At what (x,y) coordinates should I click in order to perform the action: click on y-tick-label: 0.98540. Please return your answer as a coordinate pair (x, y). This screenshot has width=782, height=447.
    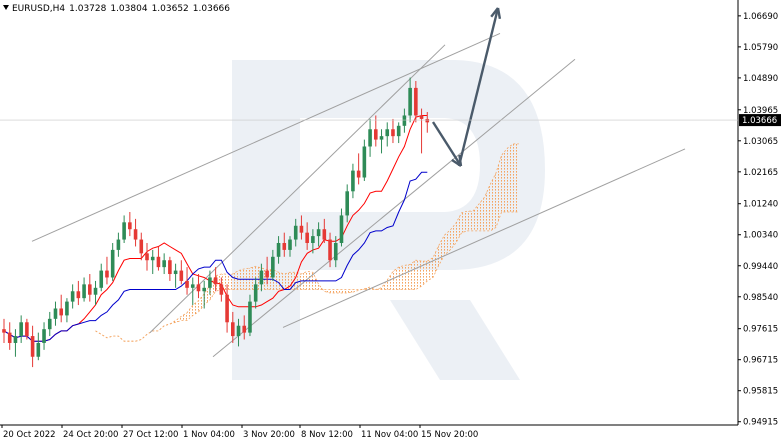
    Looking at the image, I should click on (760, 298).